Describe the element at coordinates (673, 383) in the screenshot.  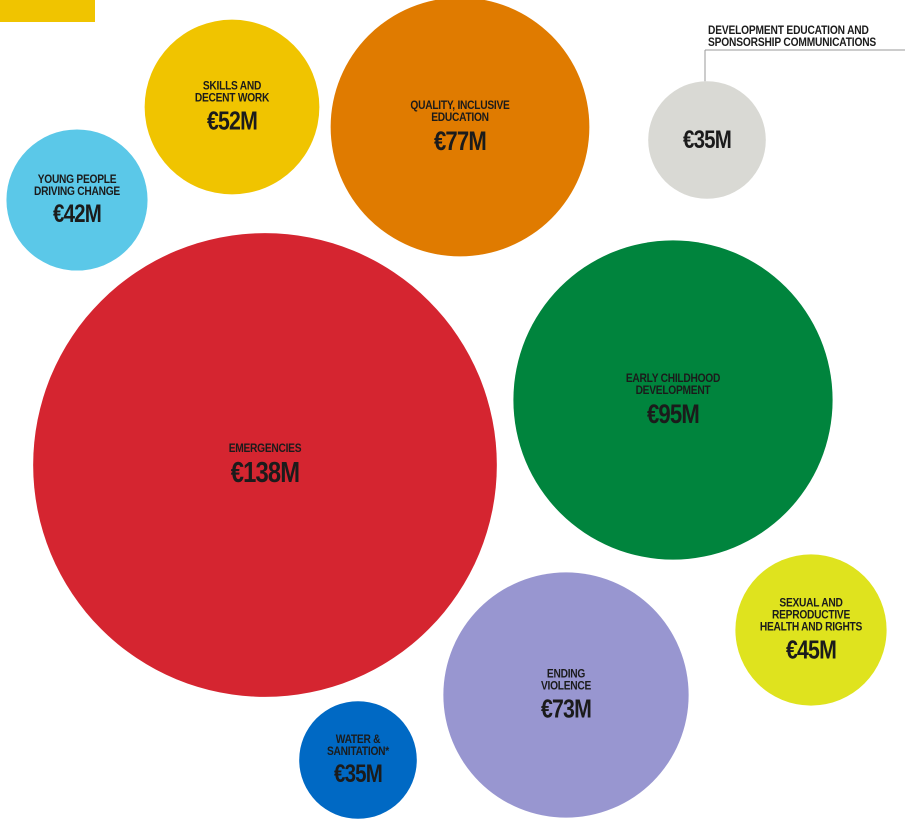
I see `bubble-category-label: Early childhood development` at that location.